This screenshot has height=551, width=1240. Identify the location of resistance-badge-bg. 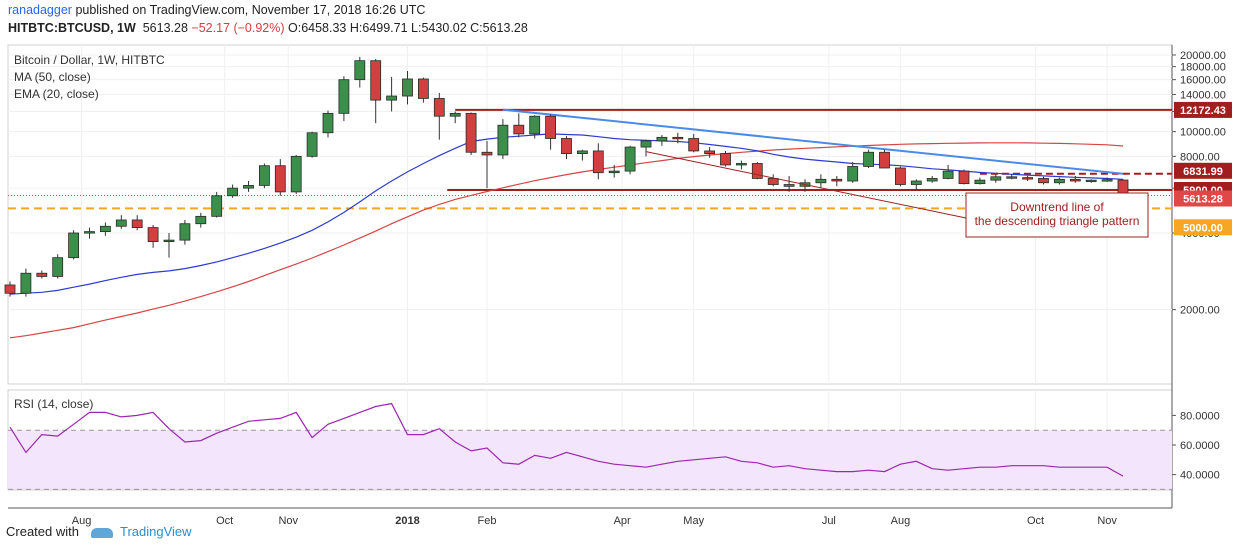
(1203, 109).